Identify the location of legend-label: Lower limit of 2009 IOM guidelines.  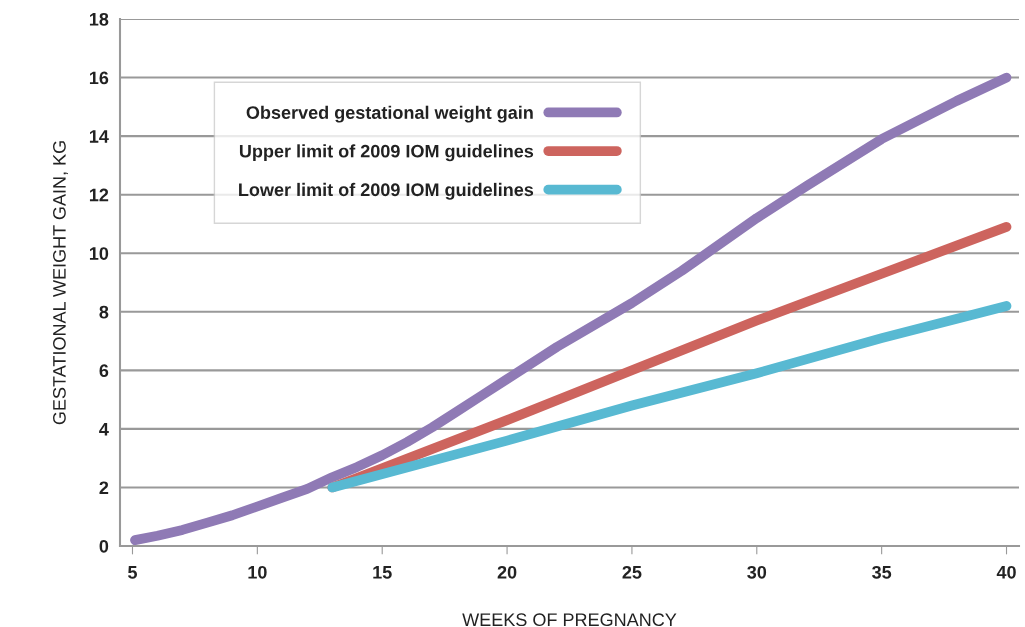
(386, 191).